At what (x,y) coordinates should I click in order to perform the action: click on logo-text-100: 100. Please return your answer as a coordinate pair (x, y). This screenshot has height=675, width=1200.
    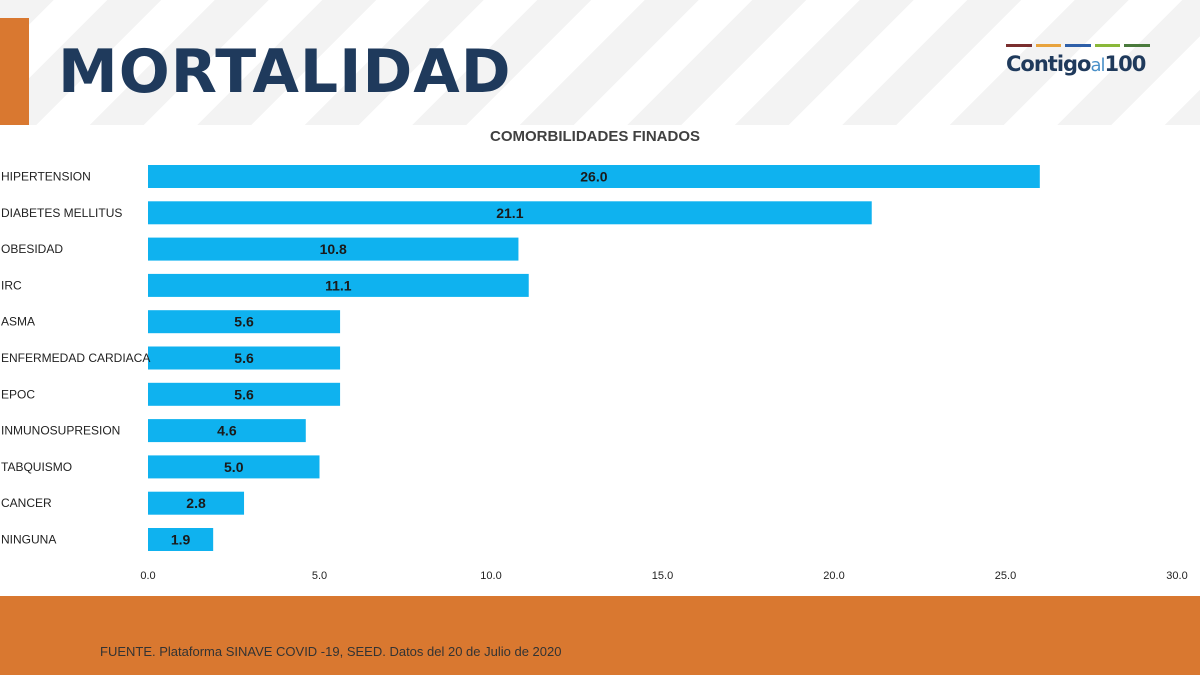
    Looking at the image, I should click on (1125, 64).